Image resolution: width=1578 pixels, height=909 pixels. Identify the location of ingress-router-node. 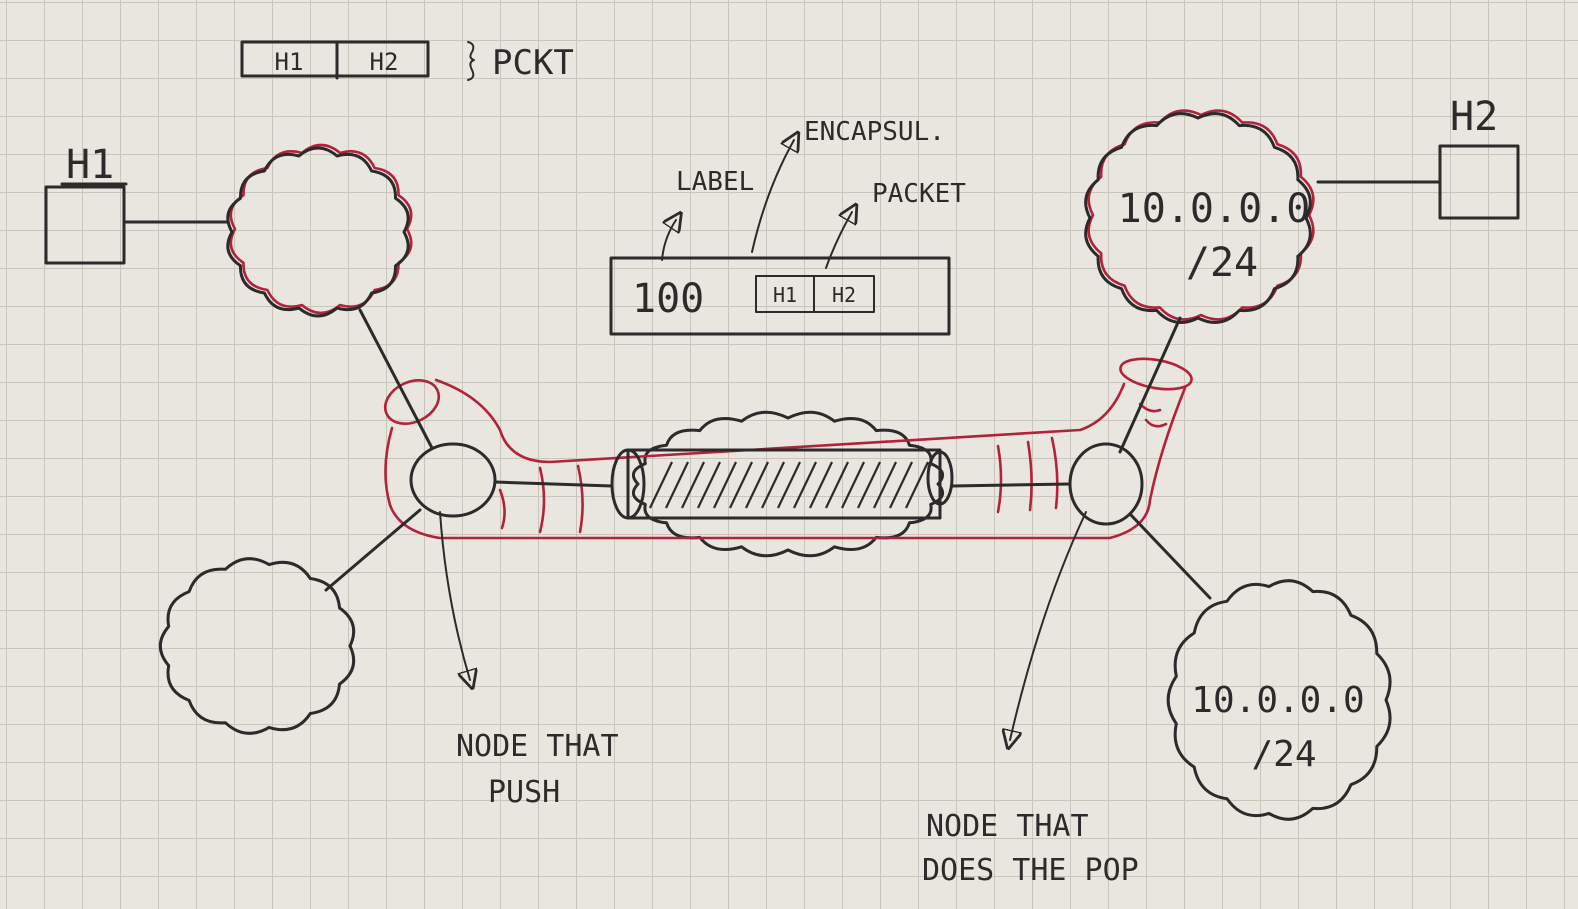
(453, 480).